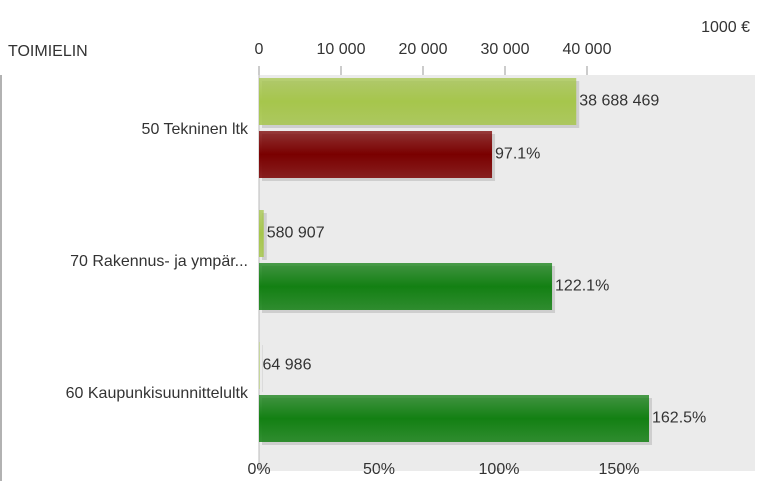 This screenshot has width=763, height=481. I want to click on tick-label: 30 000, so click(505, 49).